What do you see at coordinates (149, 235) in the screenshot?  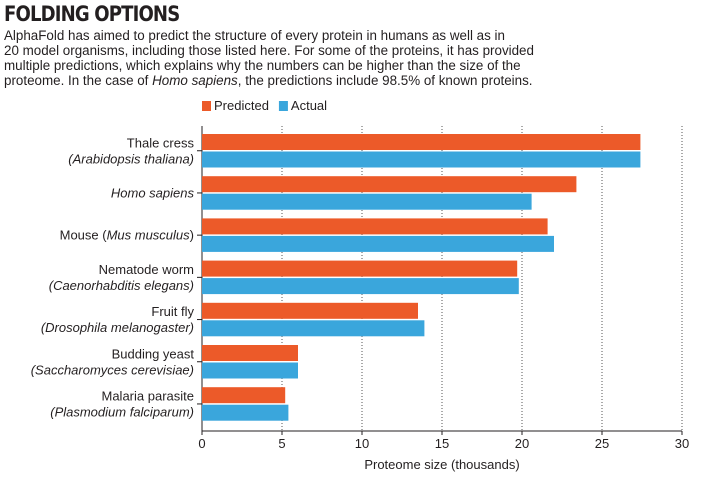 I see `category-label-run: Mus musculus` at bounding box center [149, 235].